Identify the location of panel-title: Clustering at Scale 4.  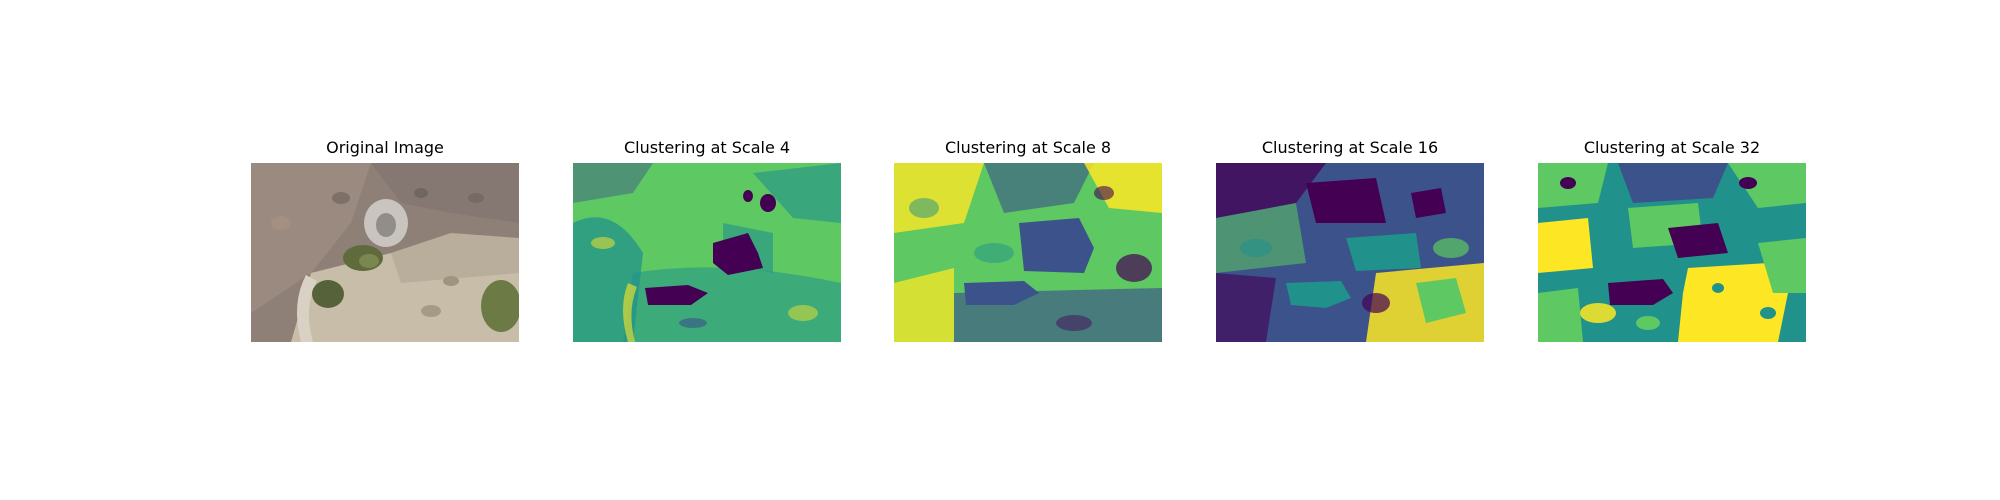
(707, 147).